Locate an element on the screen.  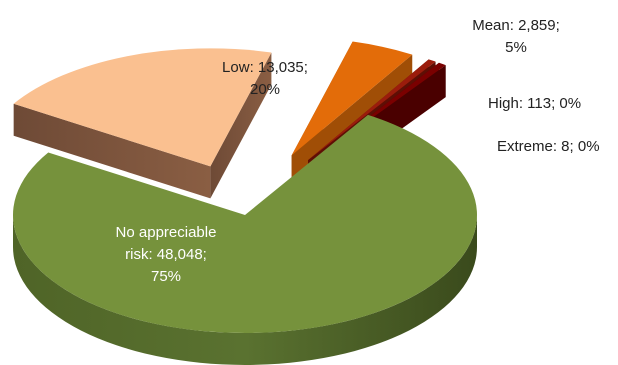
data-label: No appreciable risk: 48,048; 75% is located at coordinates (166, 254).